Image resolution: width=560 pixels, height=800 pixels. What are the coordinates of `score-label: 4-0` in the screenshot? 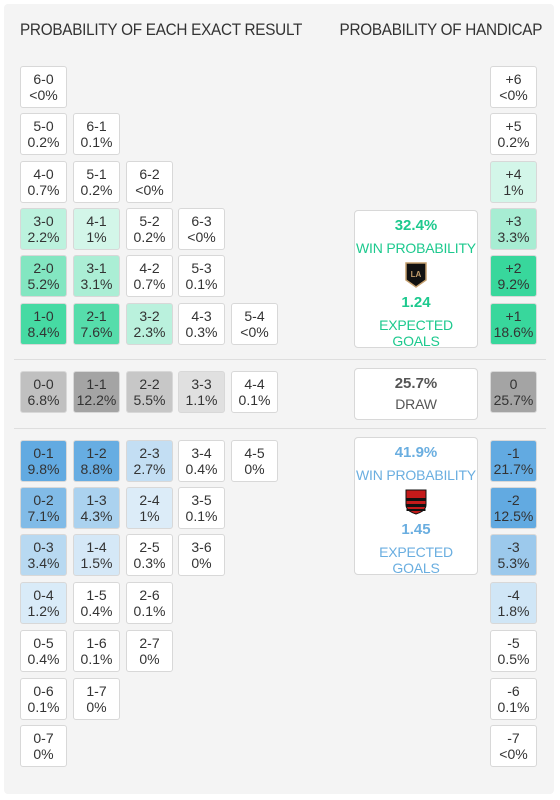 It's located at (43, 174).